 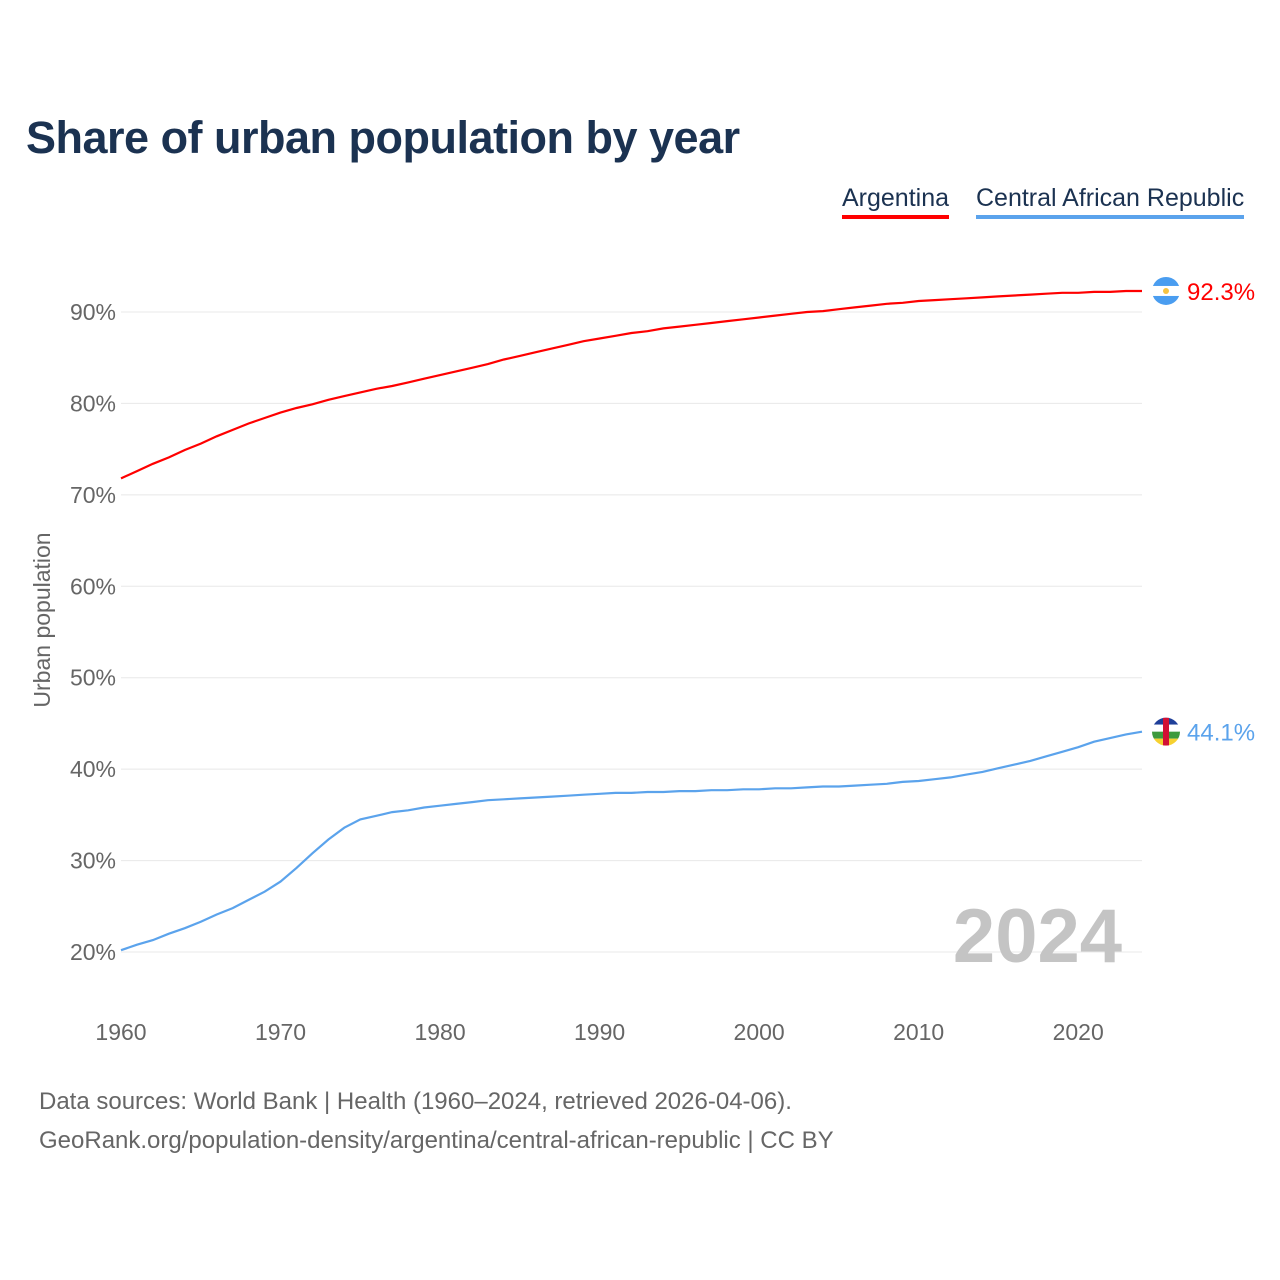 I want to click on y-tick-label: 40%, so click(x=93, y=769).